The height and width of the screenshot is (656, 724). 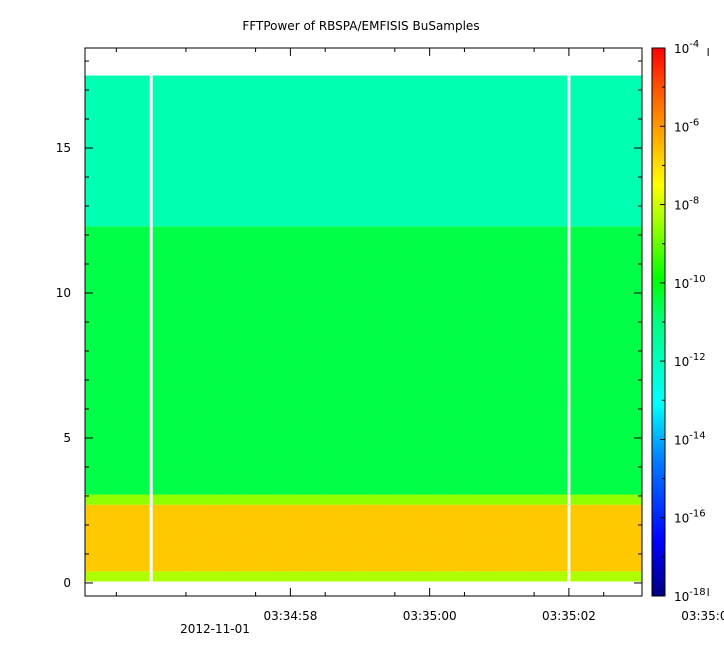 What do you see at coordinates (360, 26) in the screenshot?
I see `chart-title: FFTPower of RBSPA/EMFISIS BuSamples` at bounding box center [360, 26].